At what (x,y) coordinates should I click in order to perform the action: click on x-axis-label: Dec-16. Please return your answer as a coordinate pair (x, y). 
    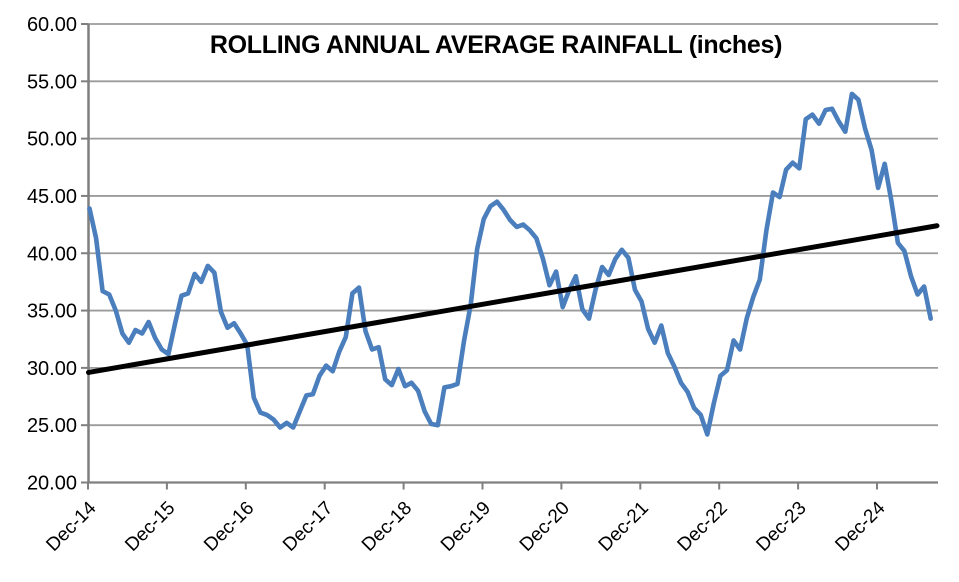
    Looking at the image, I should click on (229, 527).